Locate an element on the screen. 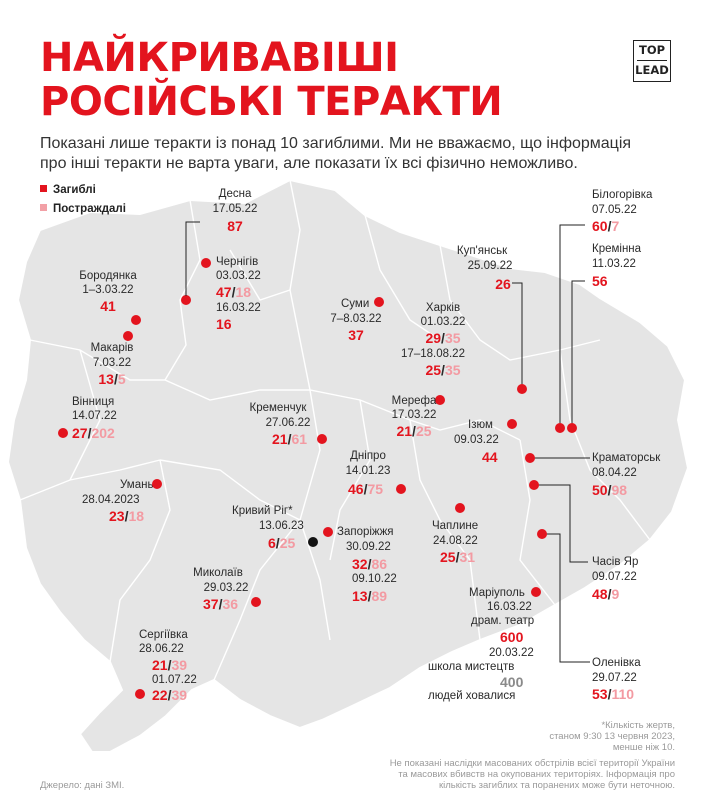  izium-date: 09.03.22 is located at coordinates (476, 440).